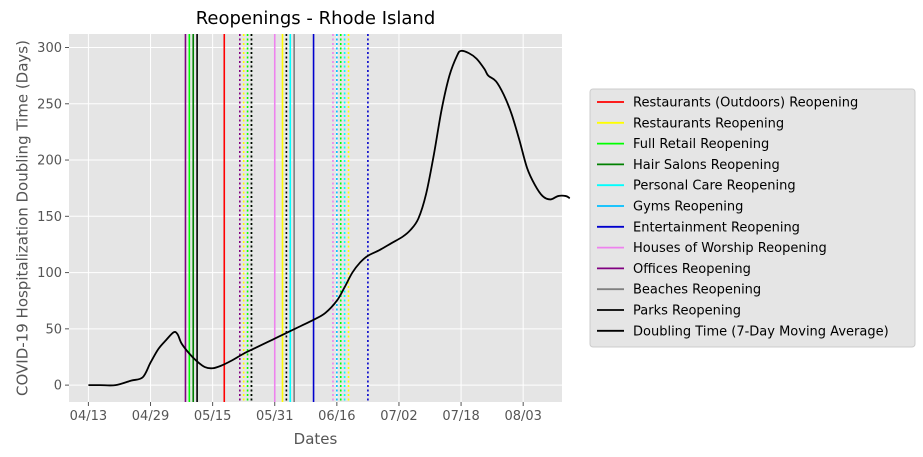 This screenshot has width=923, height=457. Describe the element at coordinates (49, 104) in the screenshot. I see `y-tick-label: 250` at that location.